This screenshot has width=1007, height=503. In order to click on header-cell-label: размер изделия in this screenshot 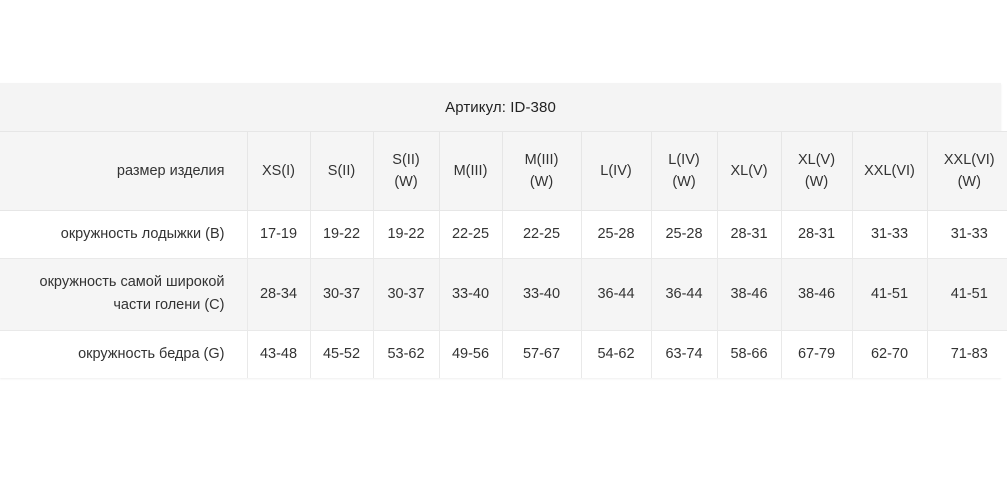, I will do `click(123, 171)`.